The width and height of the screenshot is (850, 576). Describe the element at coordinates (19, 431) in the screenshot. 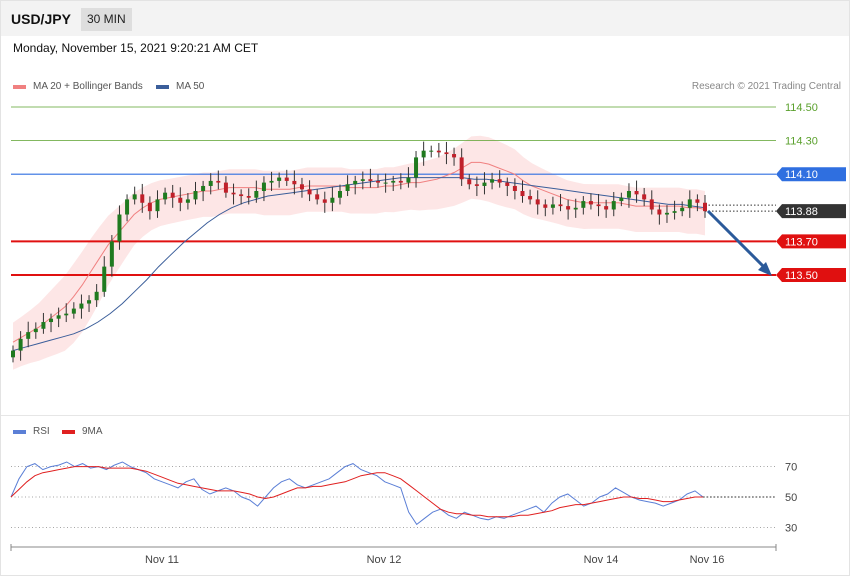

I see `legend-rsi-swatch` at that location.